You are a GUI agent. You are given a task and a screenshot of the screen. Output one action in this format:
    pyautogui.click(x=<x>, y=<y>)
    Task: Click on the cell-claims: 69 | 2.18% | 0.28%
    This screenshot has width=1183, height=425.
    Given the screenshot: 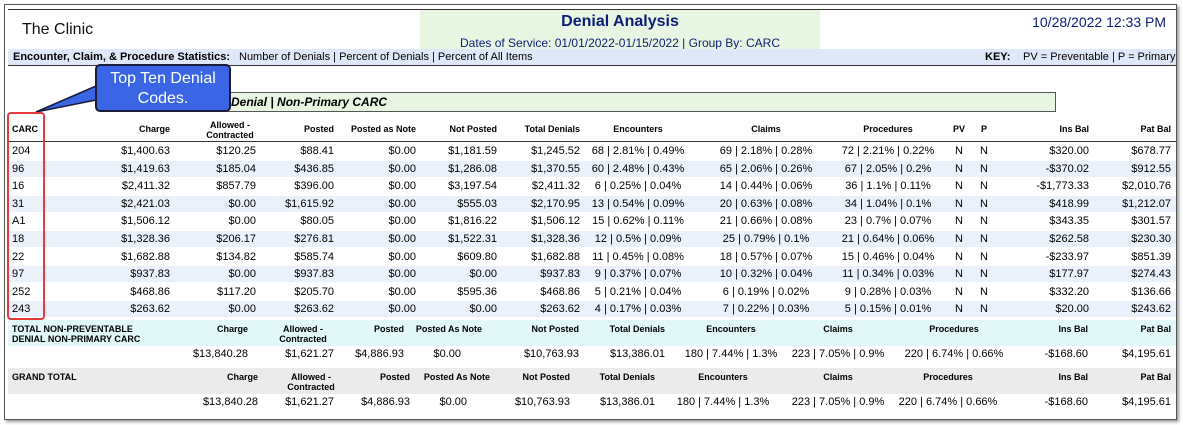 What is the action you would take?
    pyautogui.click(x=766, y=151)
    